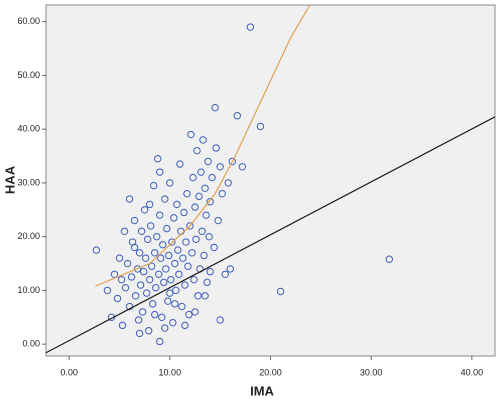 The height and width of the screenshot is (402, 498). I want to click on x-tick-label: 0.00, so click(69, 372).